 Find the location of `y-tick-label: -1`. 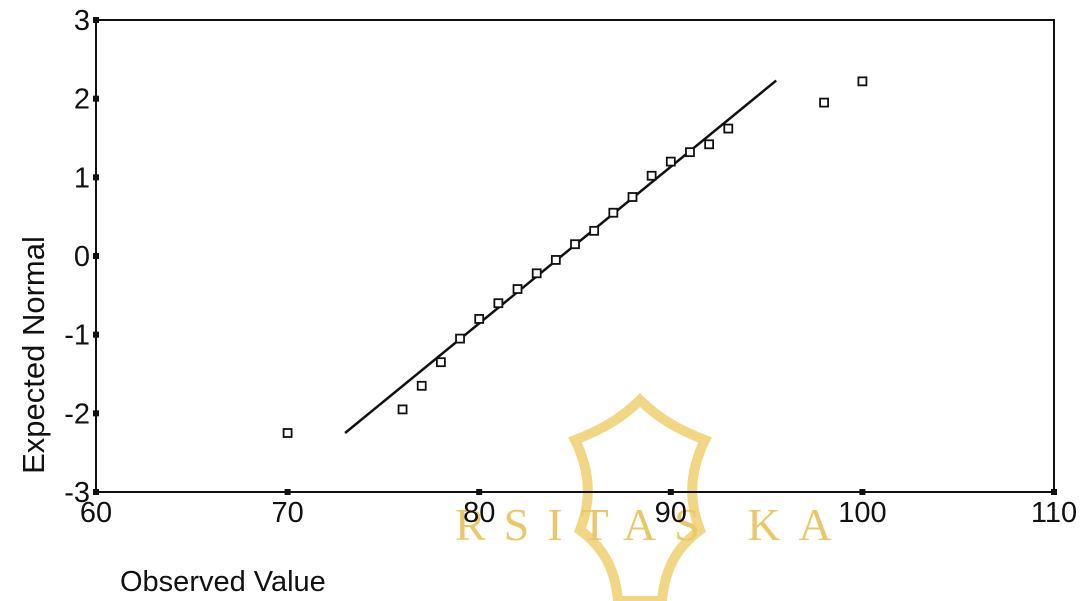

y-tick-label: -1 is located at coordinates (77, 336).